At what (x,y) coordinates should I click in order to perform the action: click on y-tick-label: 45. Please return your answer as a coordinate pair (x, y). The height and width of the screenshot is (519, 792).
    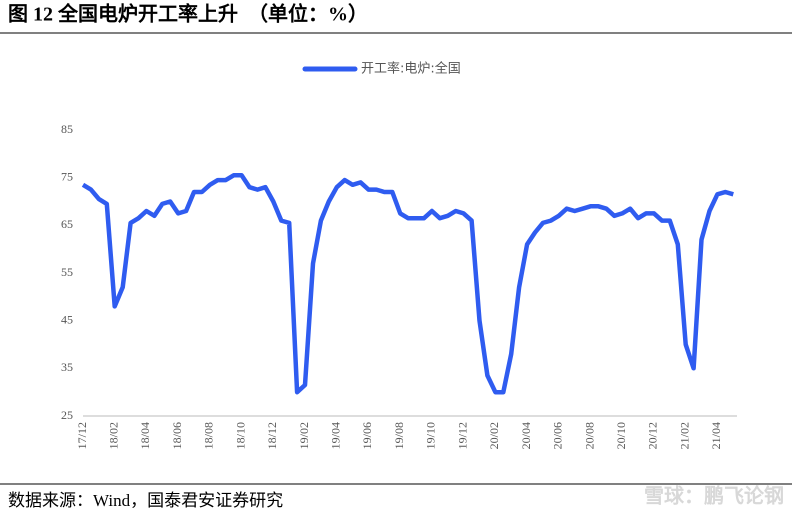
    Looking at the image, I should click on (67, 319).